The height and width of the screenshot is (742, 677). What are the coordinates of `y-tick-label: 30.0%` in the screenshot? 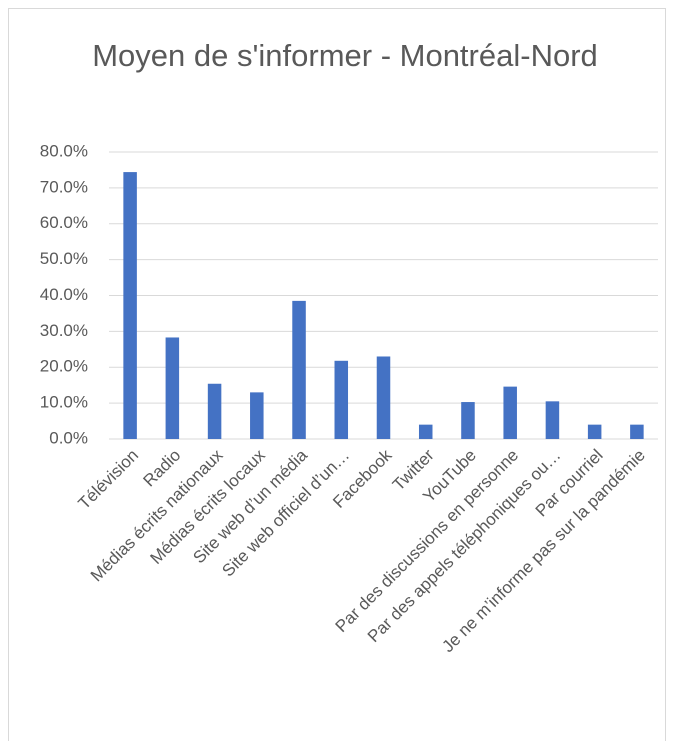 It's located at (64, 330).